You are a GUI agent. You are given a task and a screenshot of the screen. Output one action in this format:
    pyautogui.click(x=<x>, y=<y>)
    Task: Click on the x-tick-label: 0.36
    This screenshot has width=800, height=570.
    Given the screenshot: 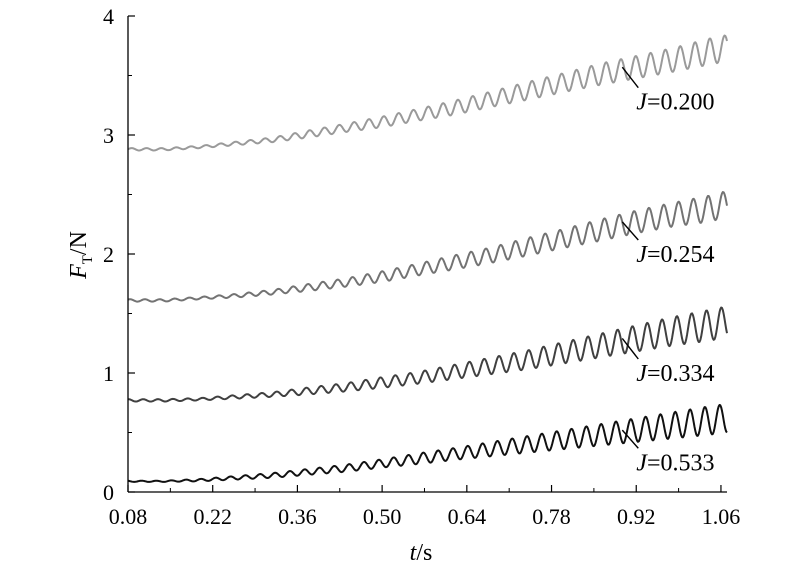 What is the action you would take?
    pyautogui.click(x=297, y=516)
    